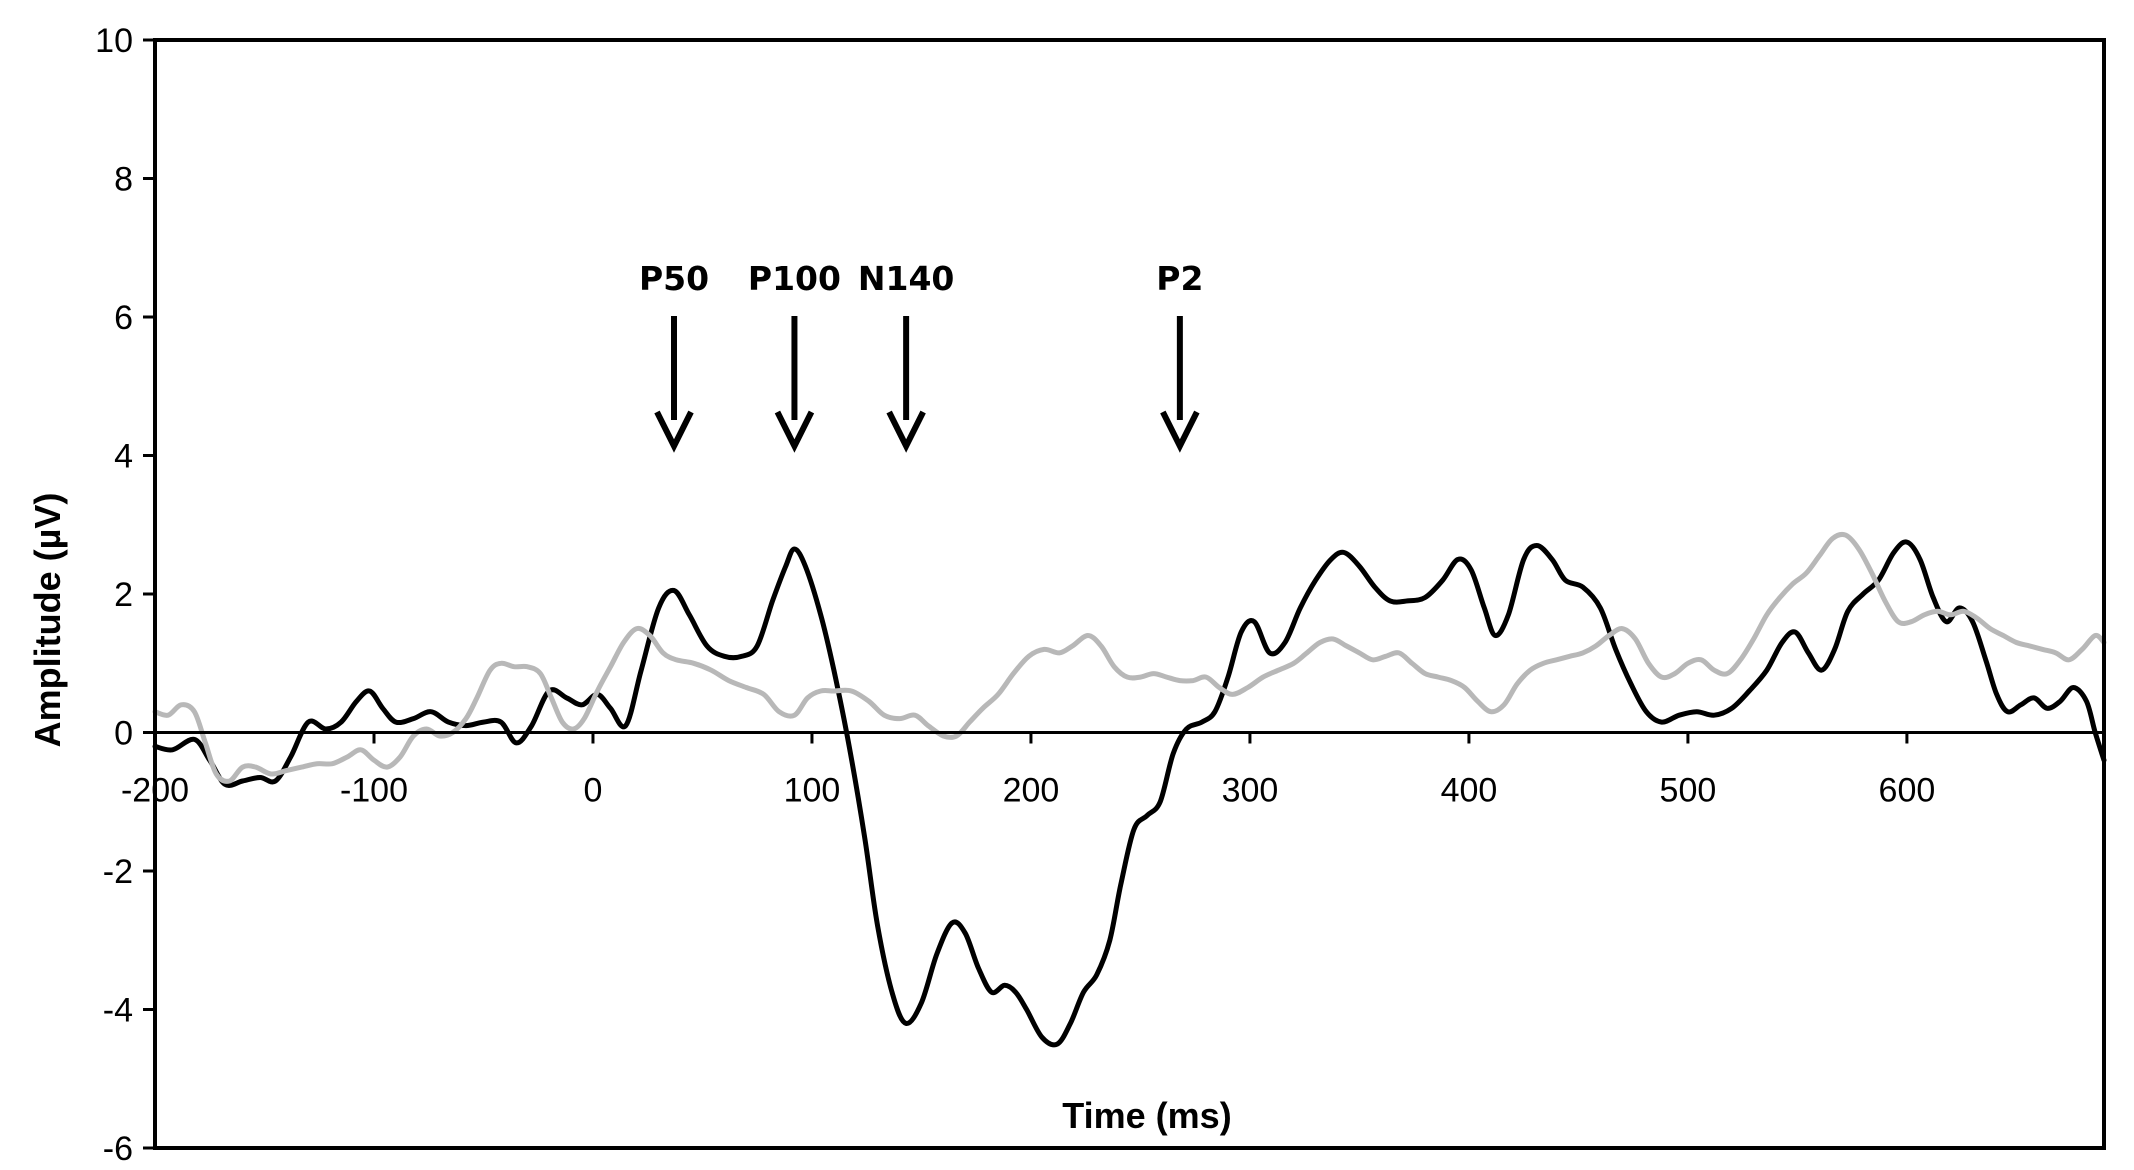  What do you see at coordinates (1179, 278) in the screenshot?
I see `peak-label: P2` at bounding box center [1179, 278].